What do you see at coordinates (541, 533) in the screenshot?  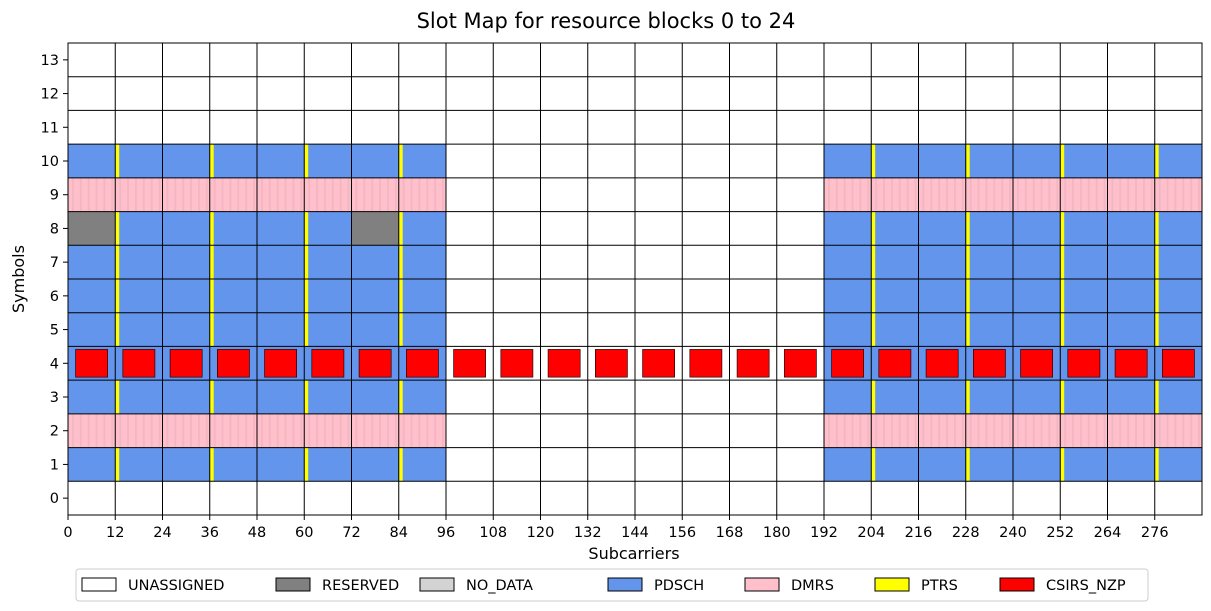 I see `x-tick-label: 120` at bounding box center [541, 533].